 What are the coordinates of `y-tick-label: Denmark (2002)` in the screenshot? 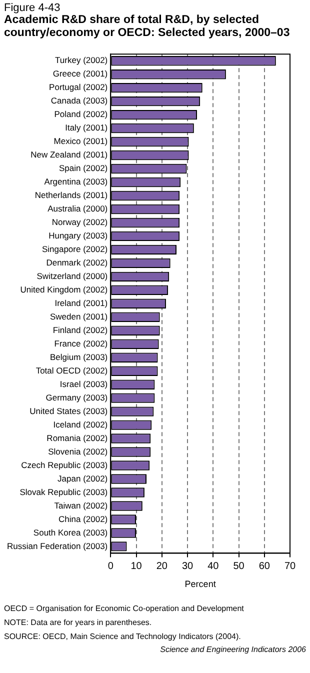 It's located at (77, 263).